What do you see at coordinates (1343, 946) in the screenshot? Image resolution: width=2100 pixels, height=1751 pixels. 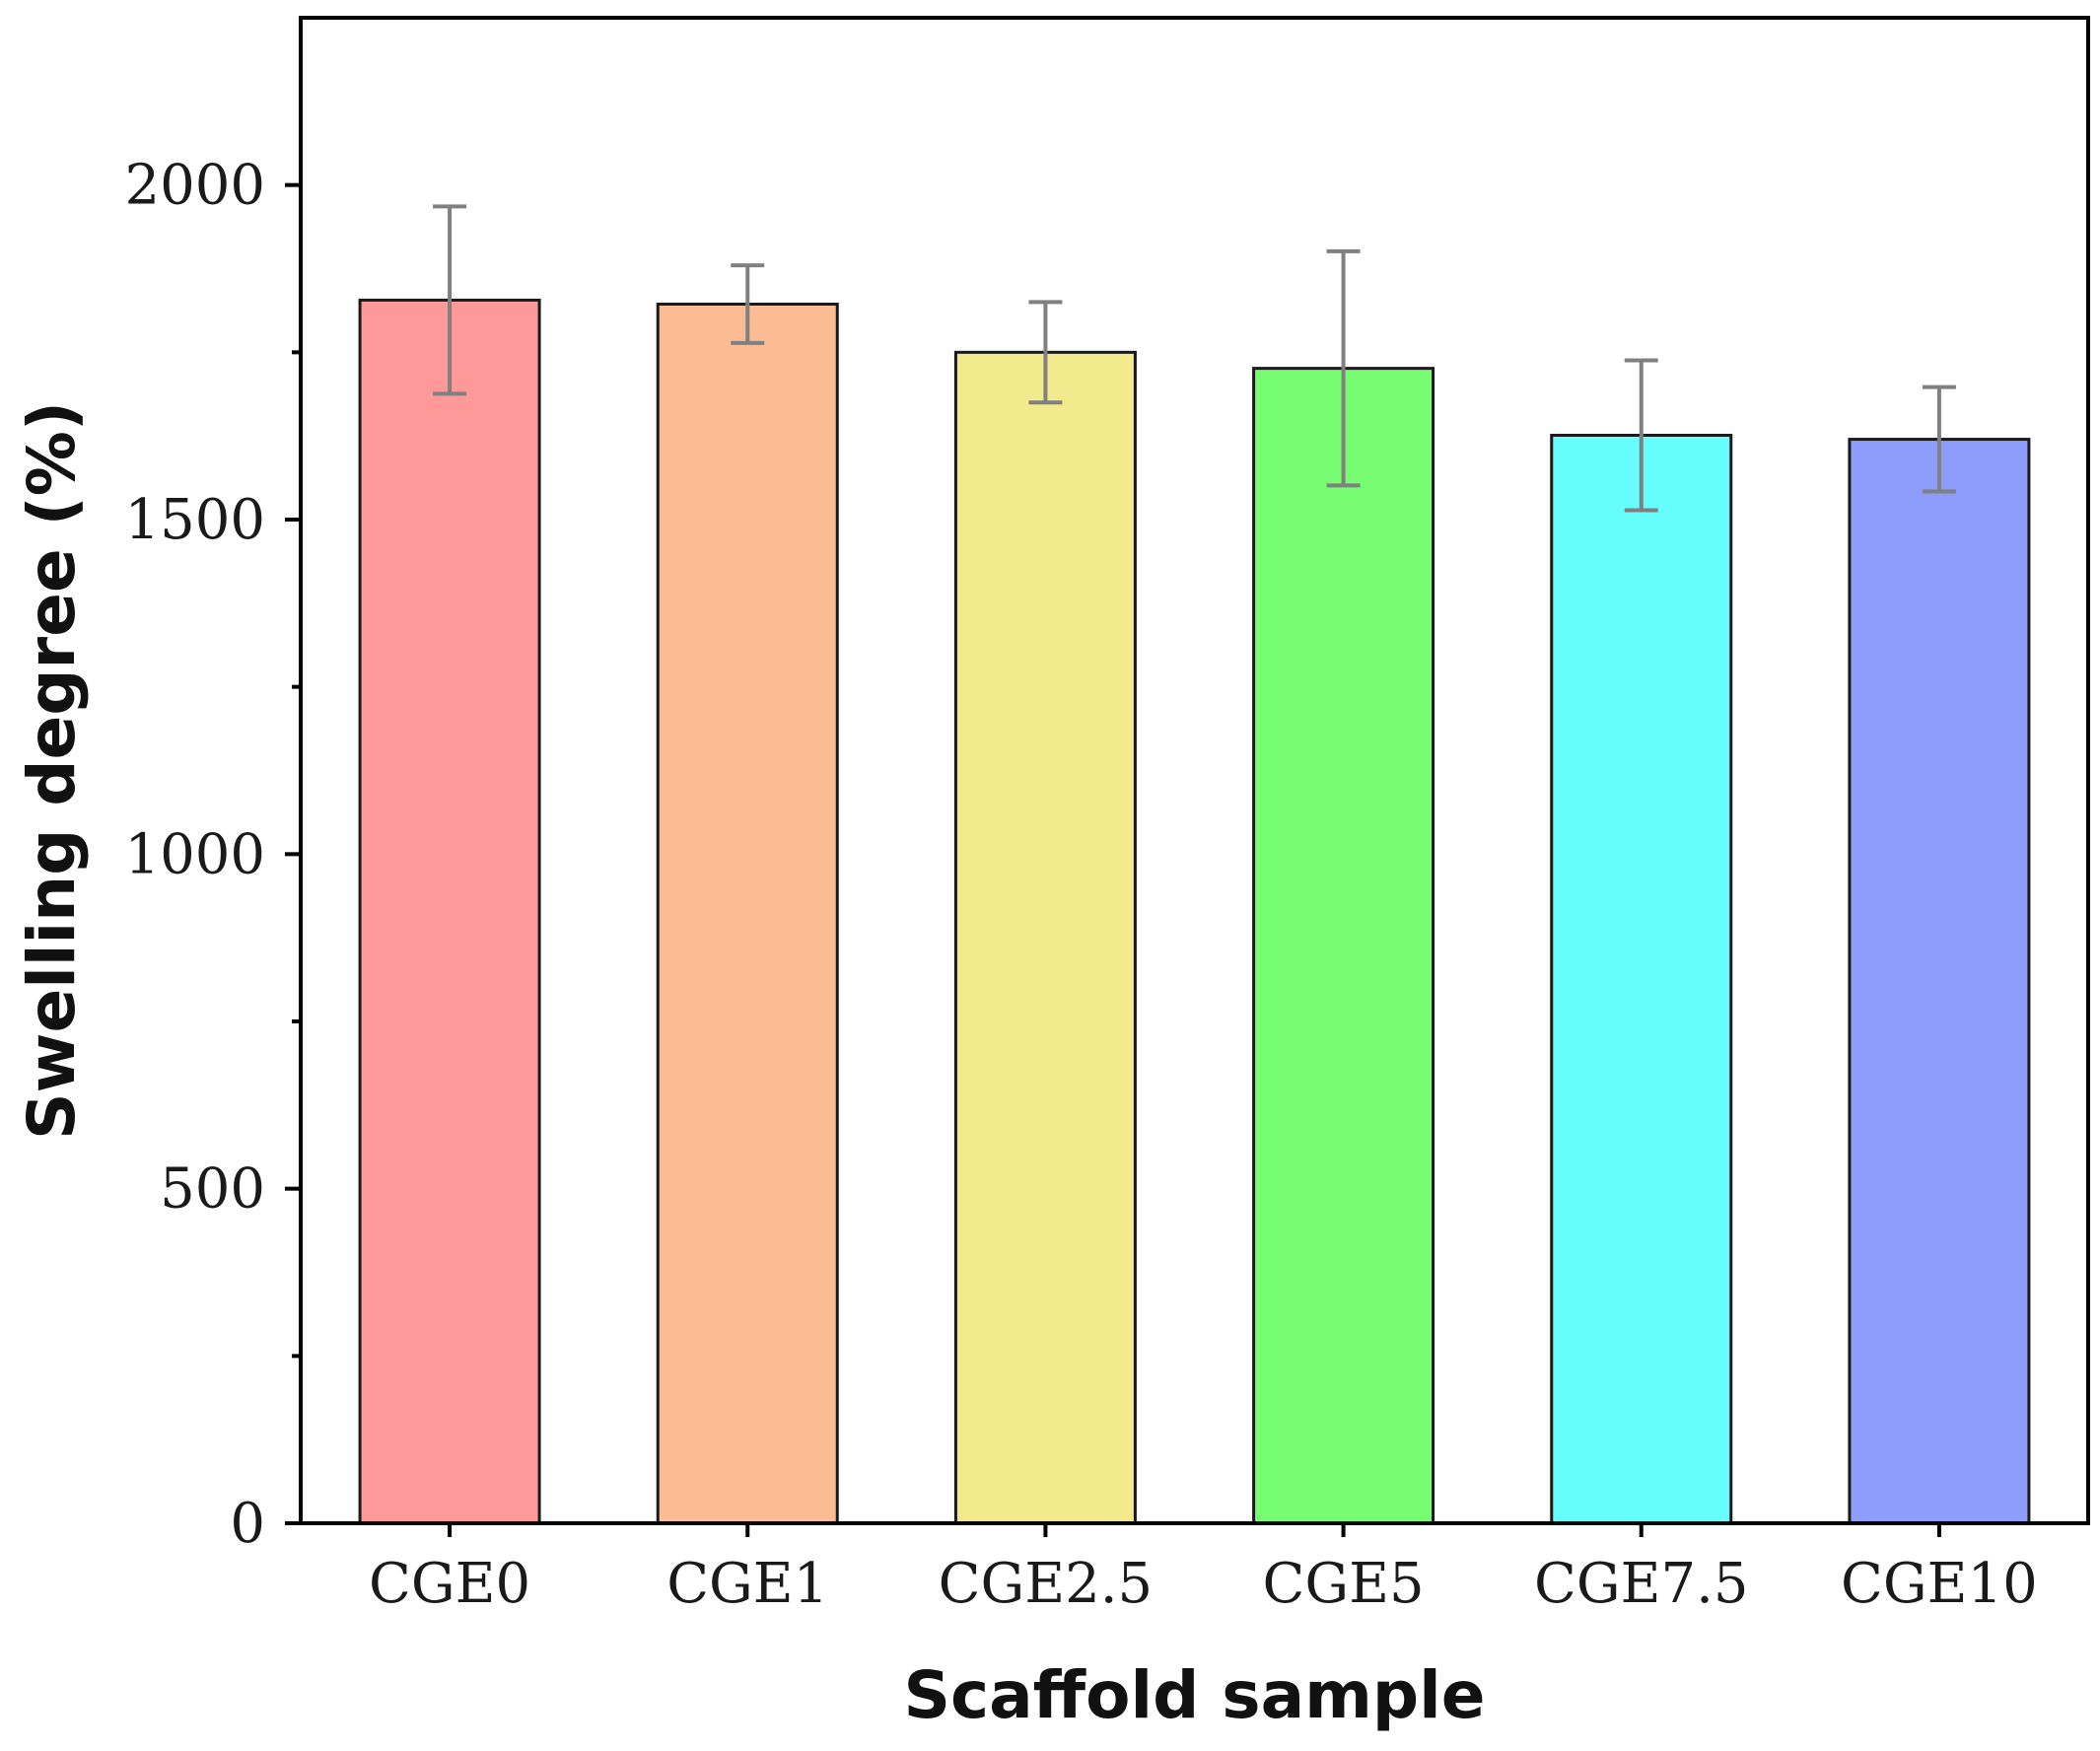 I see `bar-cge5` at bounding box center [1343, 946].